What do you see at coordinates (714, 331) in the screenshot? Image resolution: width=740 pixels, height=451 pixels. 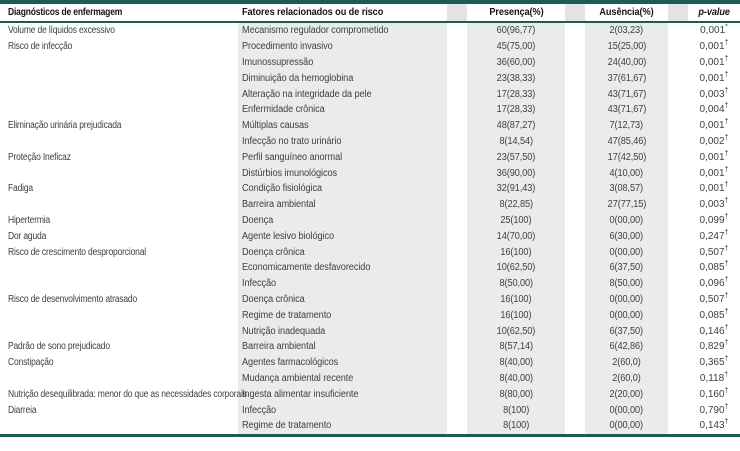 I see `pvalue-cell: 0,146†` at bounding box center [714, 331].